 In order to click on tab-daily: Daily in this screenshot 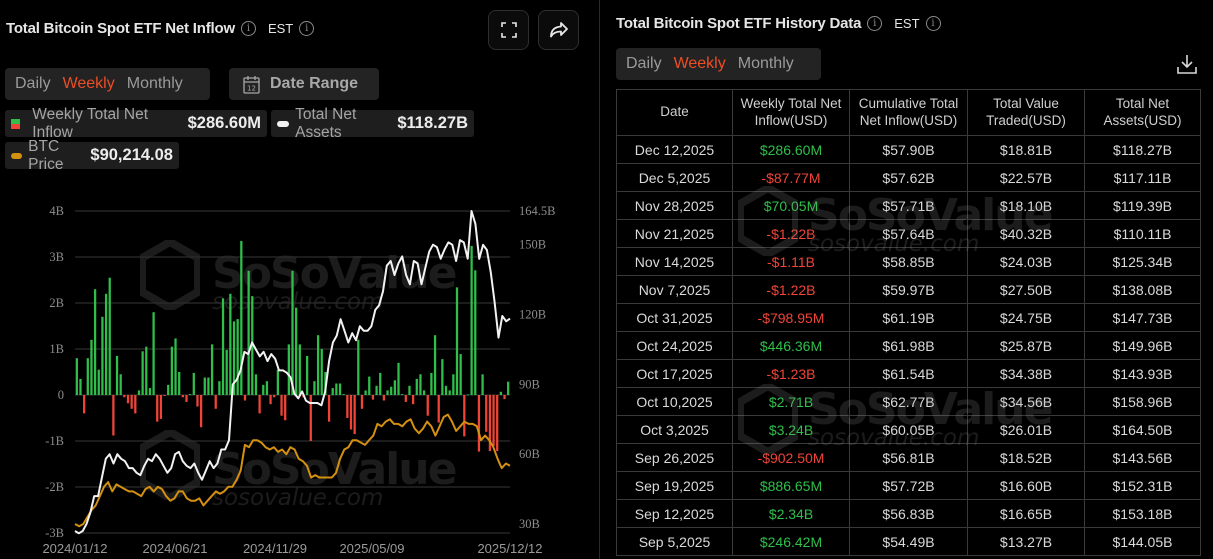, I will do `click(33, 83)`.